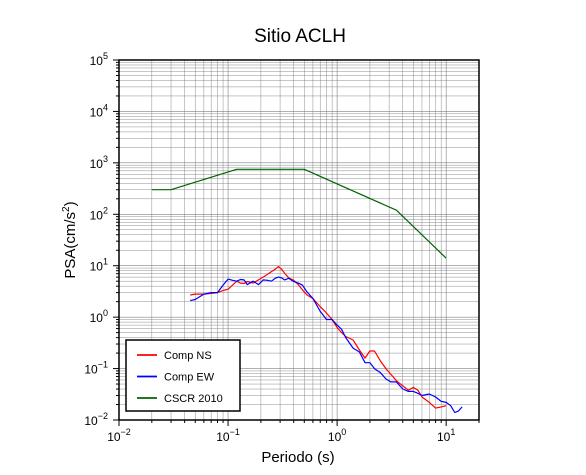  I want to click on y-axis-label: PSA(cm/s2), so click(70, 239).